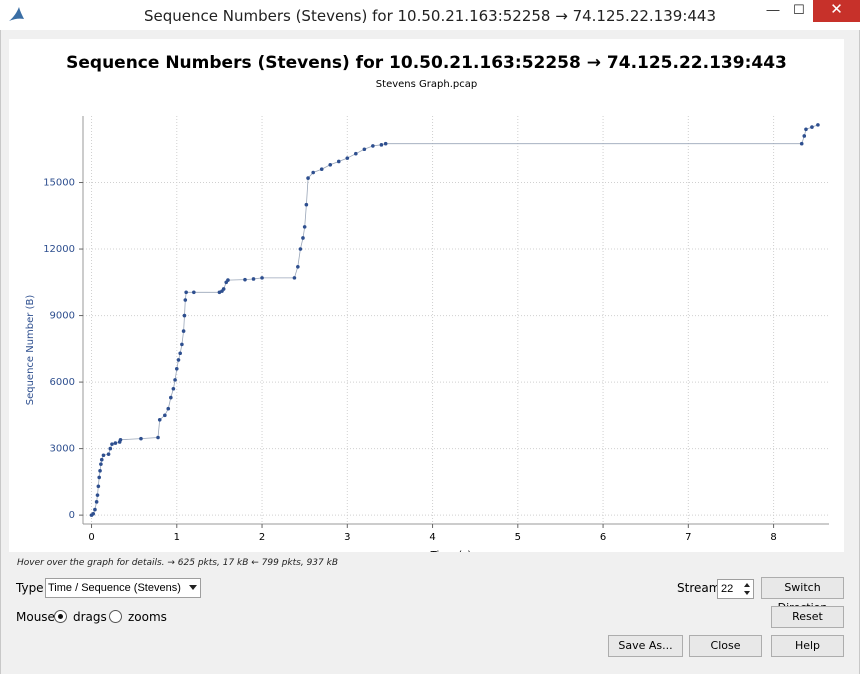 The height and width of the screenshot is (674, 860). What do you see at coordinates (62, 316) in the screenshot?
I see `y-tick-label: 9000` at bounding box center [62, 316].